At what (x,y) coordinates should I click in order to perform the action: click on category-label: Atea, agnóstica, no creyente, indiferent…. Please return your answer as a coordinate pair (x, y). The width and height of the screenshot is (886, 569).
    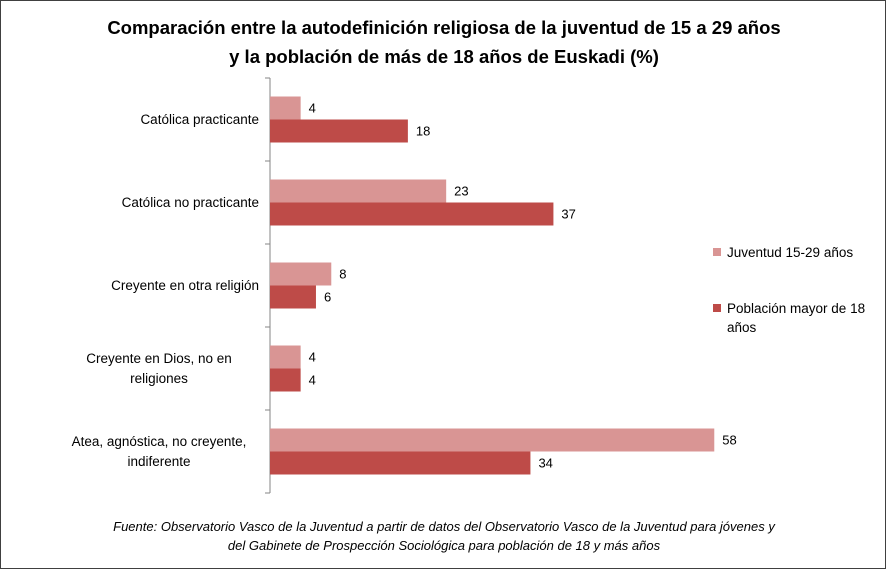
    Looking at the image, I should click on (134, 452).